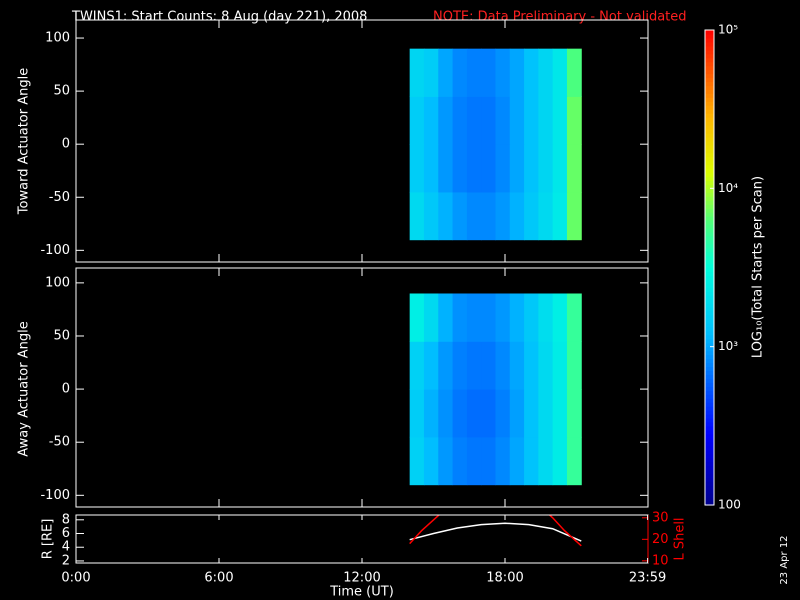 The width and height of the screenshot is (800, 600). What do you see at coordinates (66, 547) in the screenshot?
I see `y-tick-label: 4` at bounding box center [66, 547].